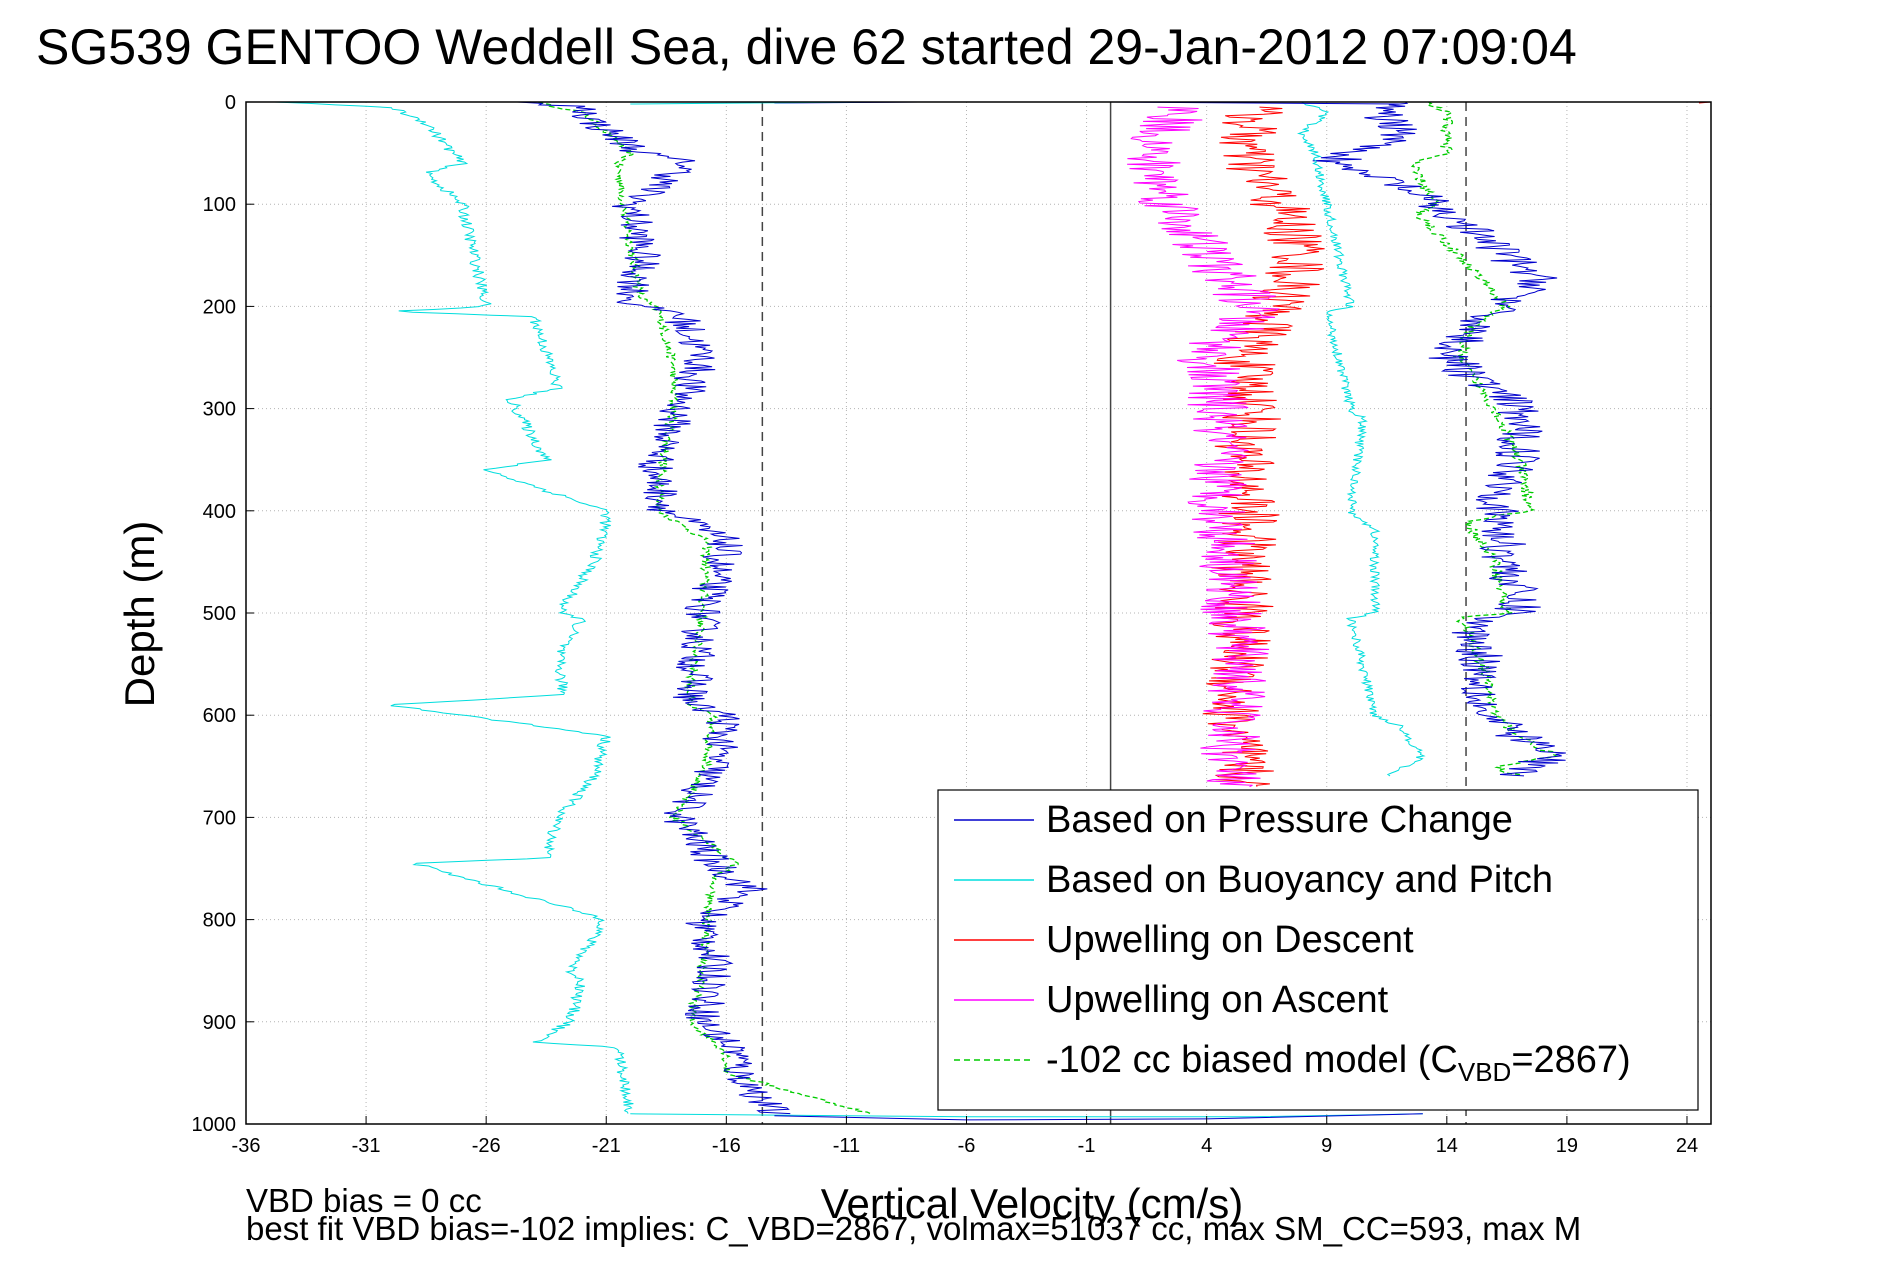  Describe the element at coordinates (1087, 1146) in the screenshot. I see `x-tick-label-7: -1` at that location.